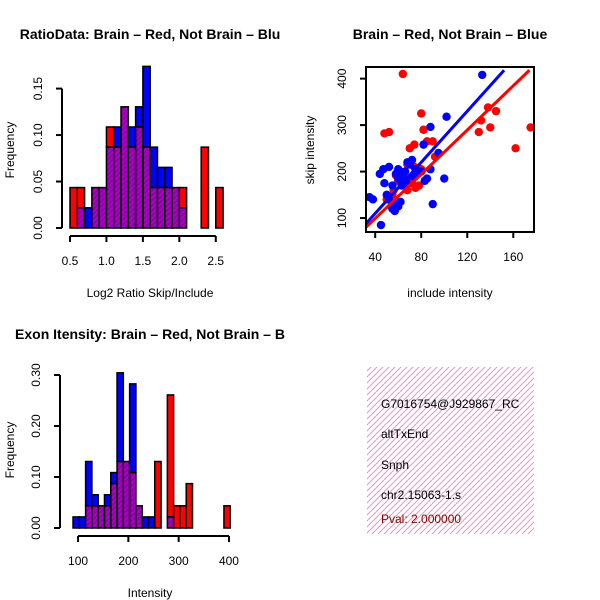 This screenshot has height=600, width=600. Describe the element at coordinates (342, 171) in the screenshot. I see `y-tick-label: 200` at that location.